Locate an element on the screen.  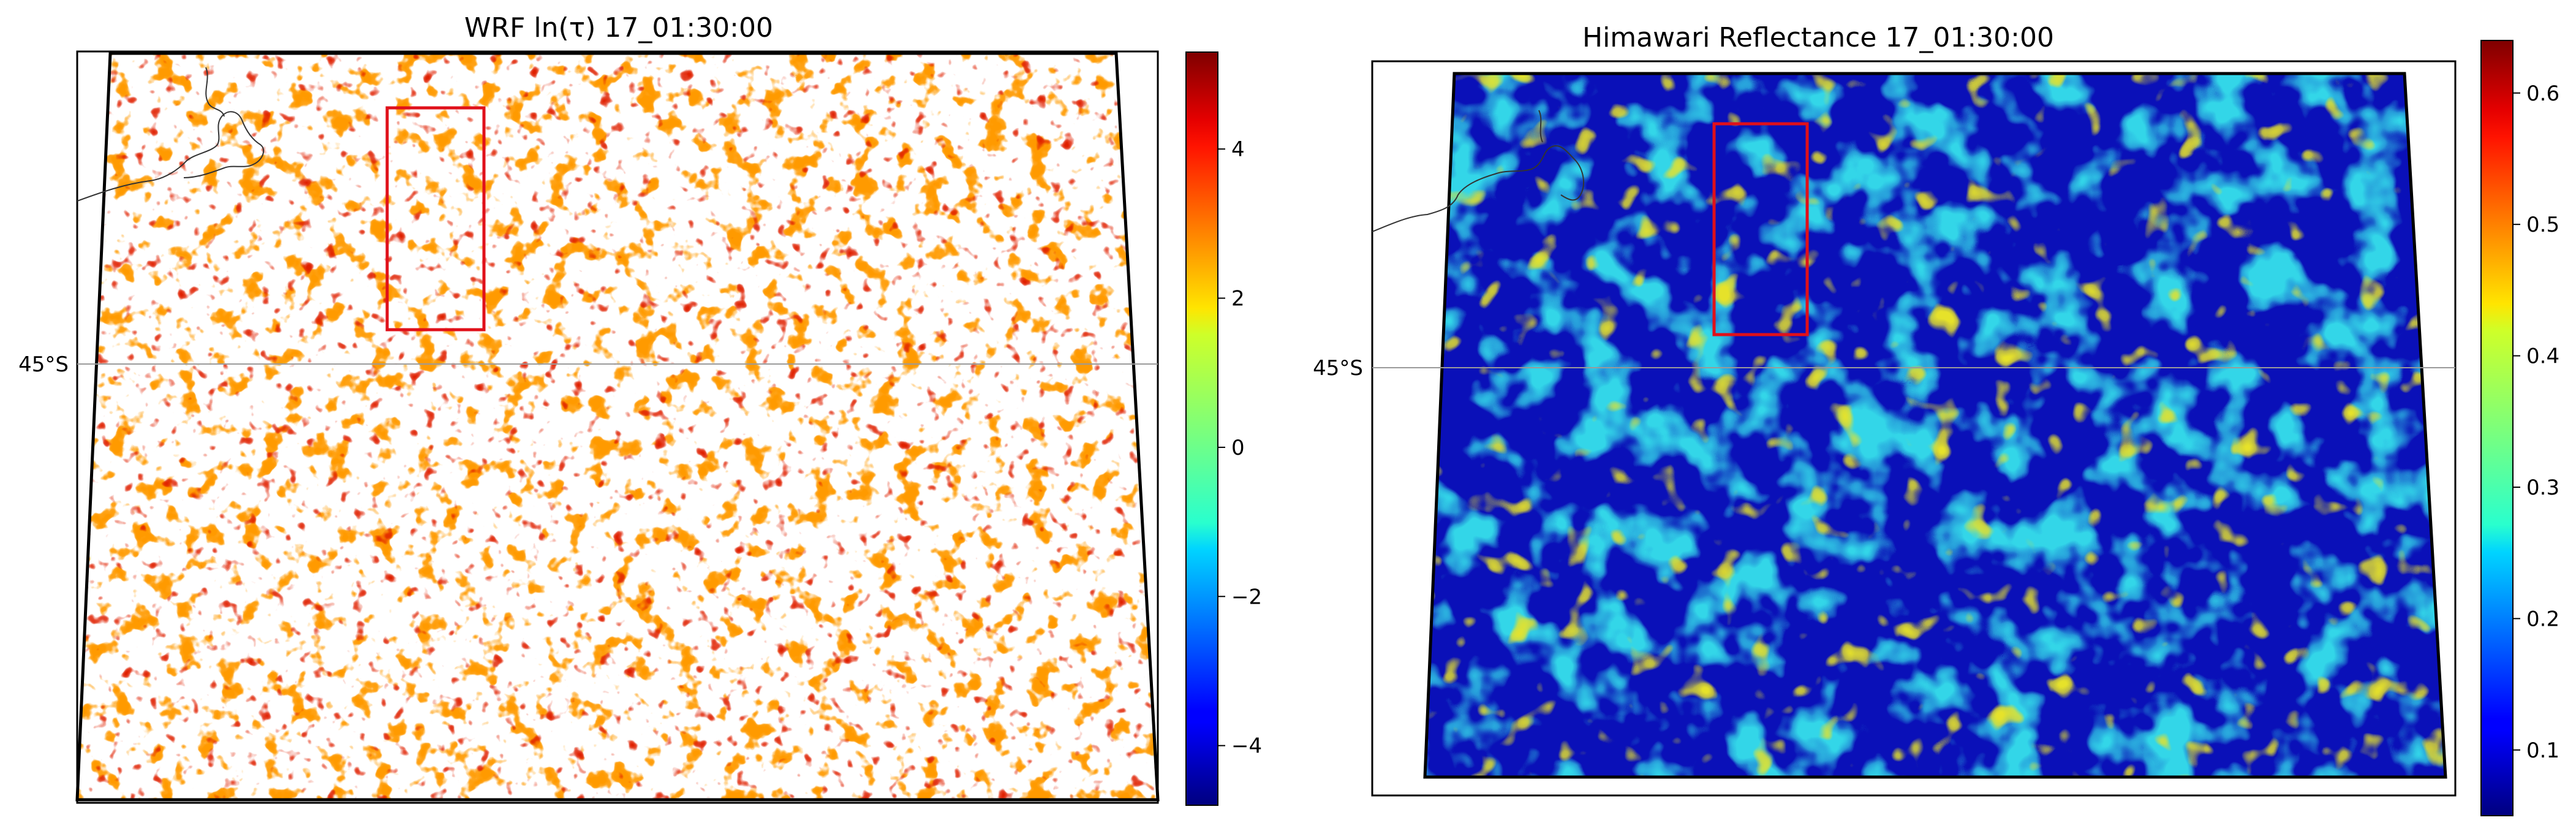
himawari-highlight-box is located at coordinates (1760, 229).